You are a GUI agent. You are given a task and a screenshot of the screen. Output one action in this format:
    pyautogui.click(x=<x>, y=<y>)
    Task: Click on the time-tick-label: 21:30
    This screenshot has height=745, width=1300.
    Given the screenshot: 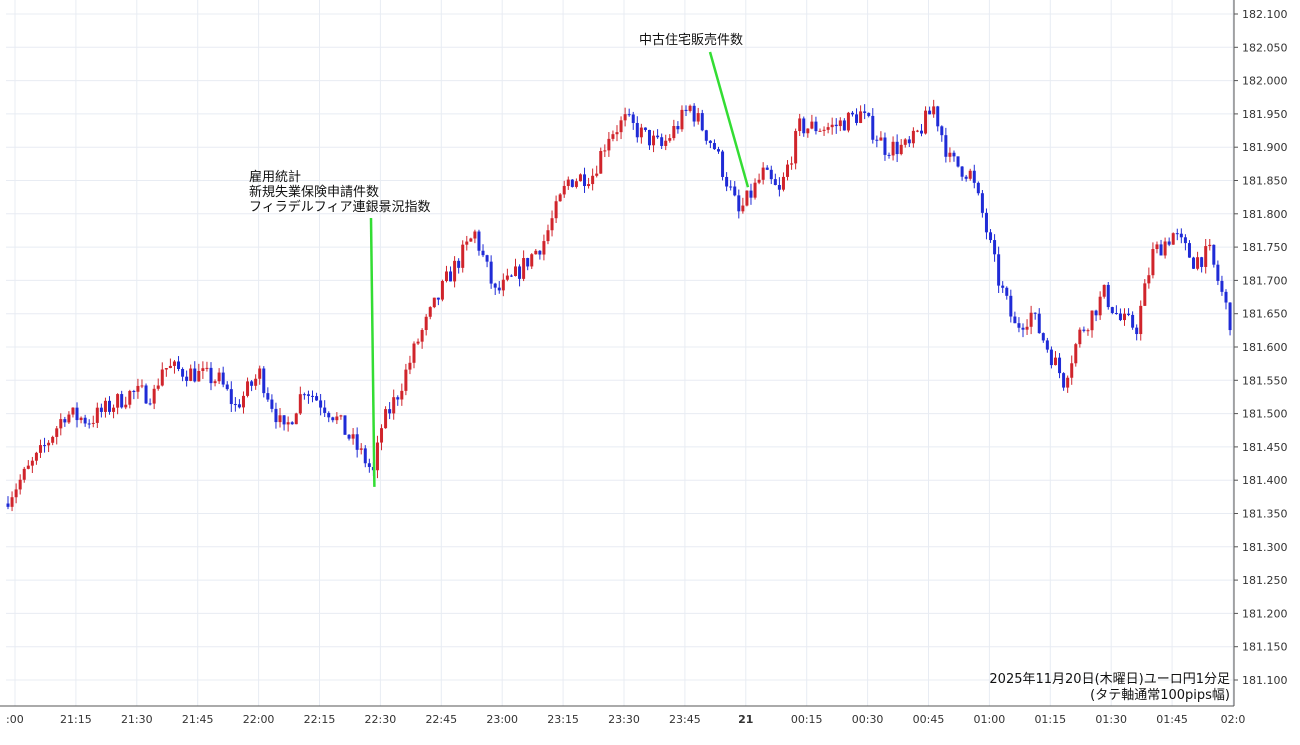 What is the action you would take?
    pyautogui.click(x=137, y=719)
    